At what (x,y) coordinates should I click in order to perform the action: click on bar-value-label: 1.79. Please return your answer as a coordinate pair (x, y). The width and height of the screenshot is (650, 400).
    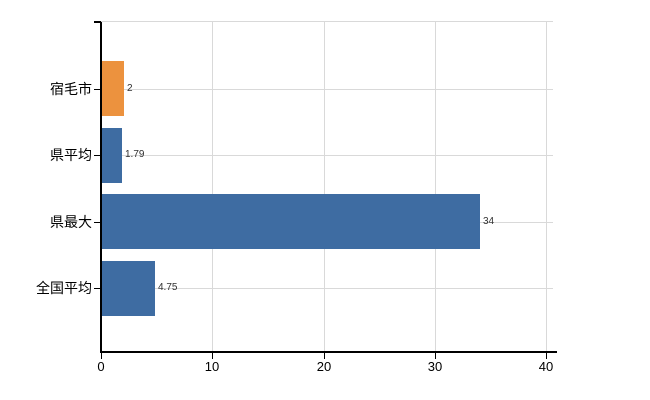
    Looking at the image, I should click on (135, 154).